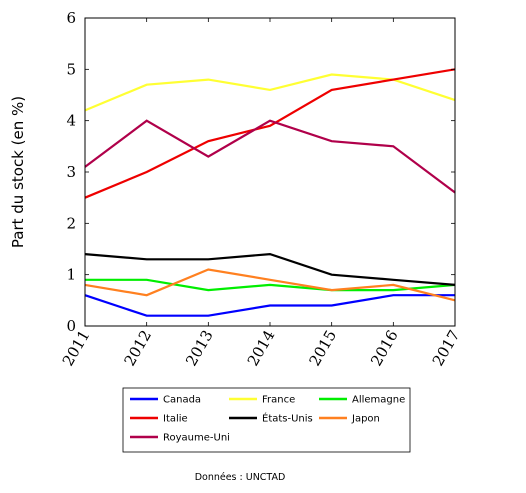 Image resolution: width=526 pixels, height=493 pixels. What do you see at coordinates (269, 305) in the screenshot?
I see `series-line-canada` at bounding box center [269, 305].